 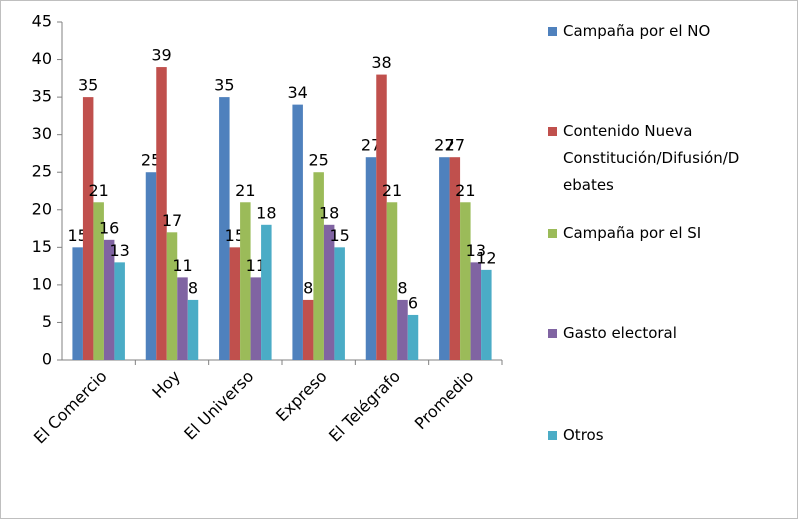 I want to click on y-tick-label: 45, so click(x=42, y=21).